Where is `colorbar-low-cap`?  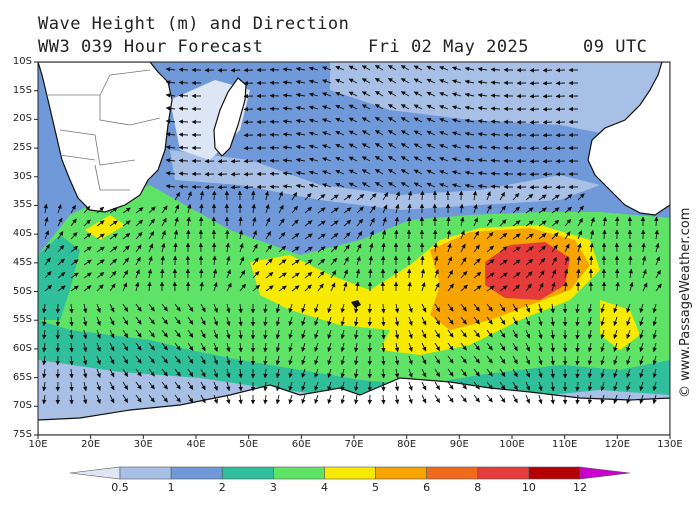
colorbar-low-cap is located at coordinates (95, 473).